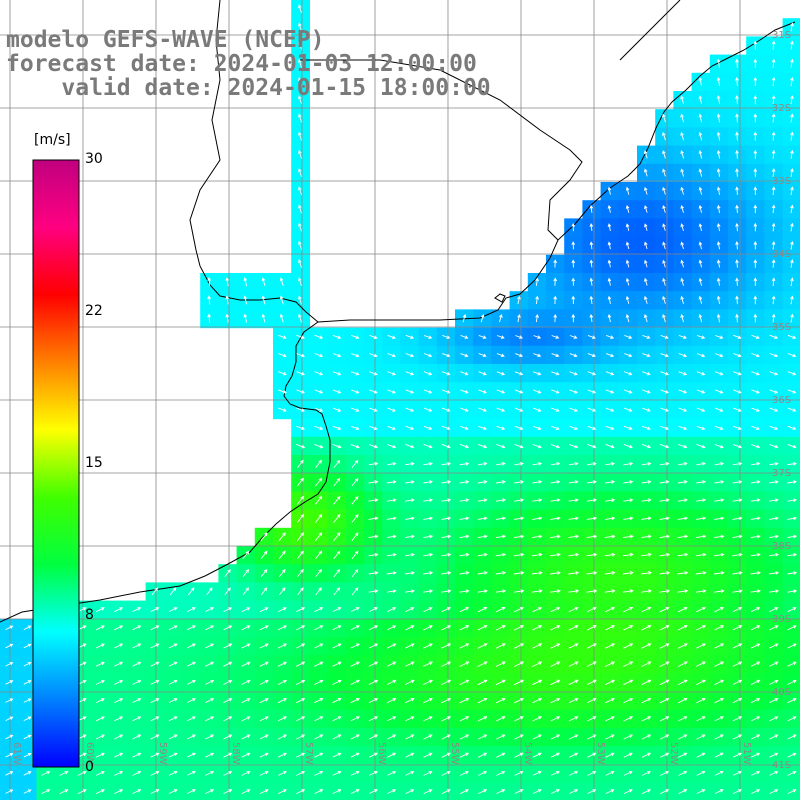 This screenshot has width=800, height=800. Describe the element at coordinates (781, 35) in the screenshot. I see `latitude-label: 31S` at that location.